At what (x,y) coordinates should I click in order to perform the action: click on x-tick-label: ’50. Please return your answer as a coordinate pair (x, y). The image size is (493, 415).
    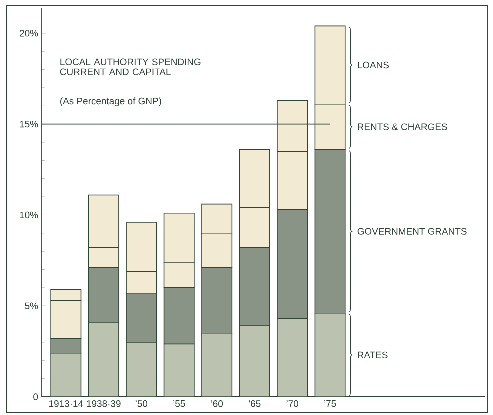
    Looking at the image, I should click on (142, 404).